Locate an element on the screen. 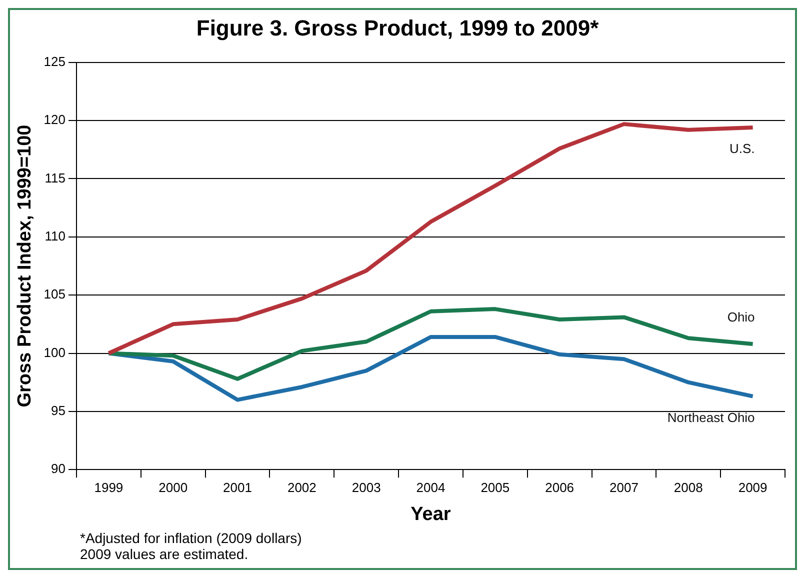 The width and height of the screenshot is (809, 588). y-tick-label: 90 is located at coordinates (58, 468).